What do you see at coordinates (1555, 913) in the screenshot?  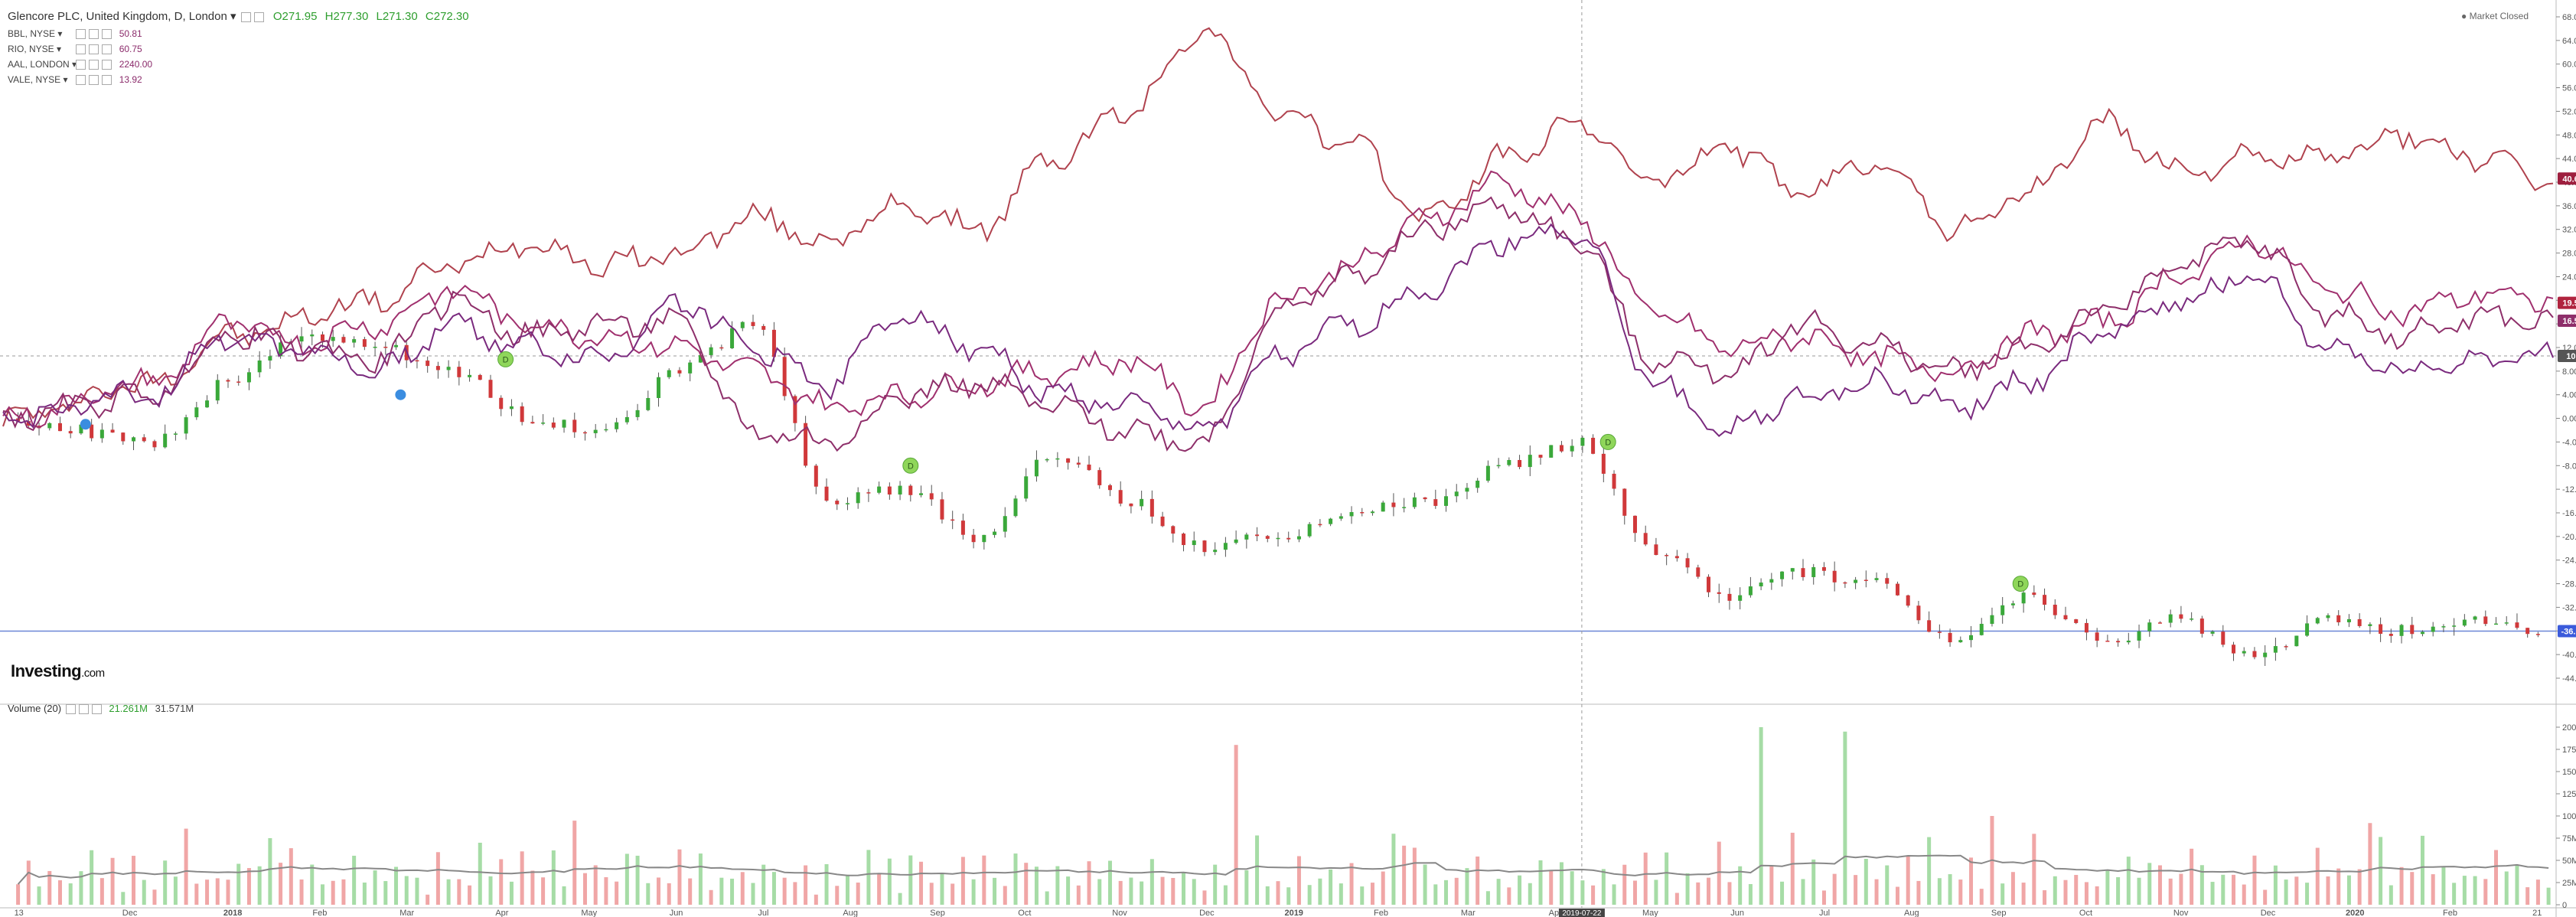 I see `x-tick-label: Apr` at bounding box center [1555, 913].